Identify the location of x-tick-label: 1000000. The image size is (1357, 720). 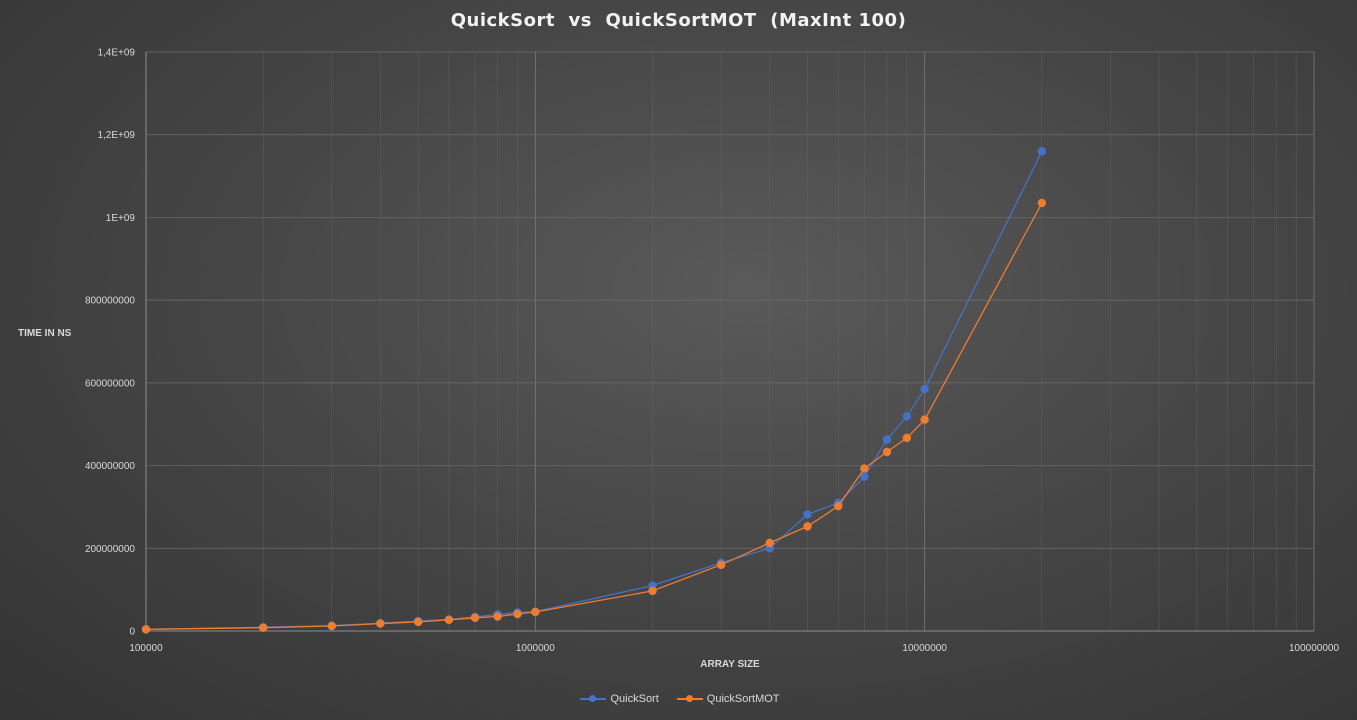
(535, 648).